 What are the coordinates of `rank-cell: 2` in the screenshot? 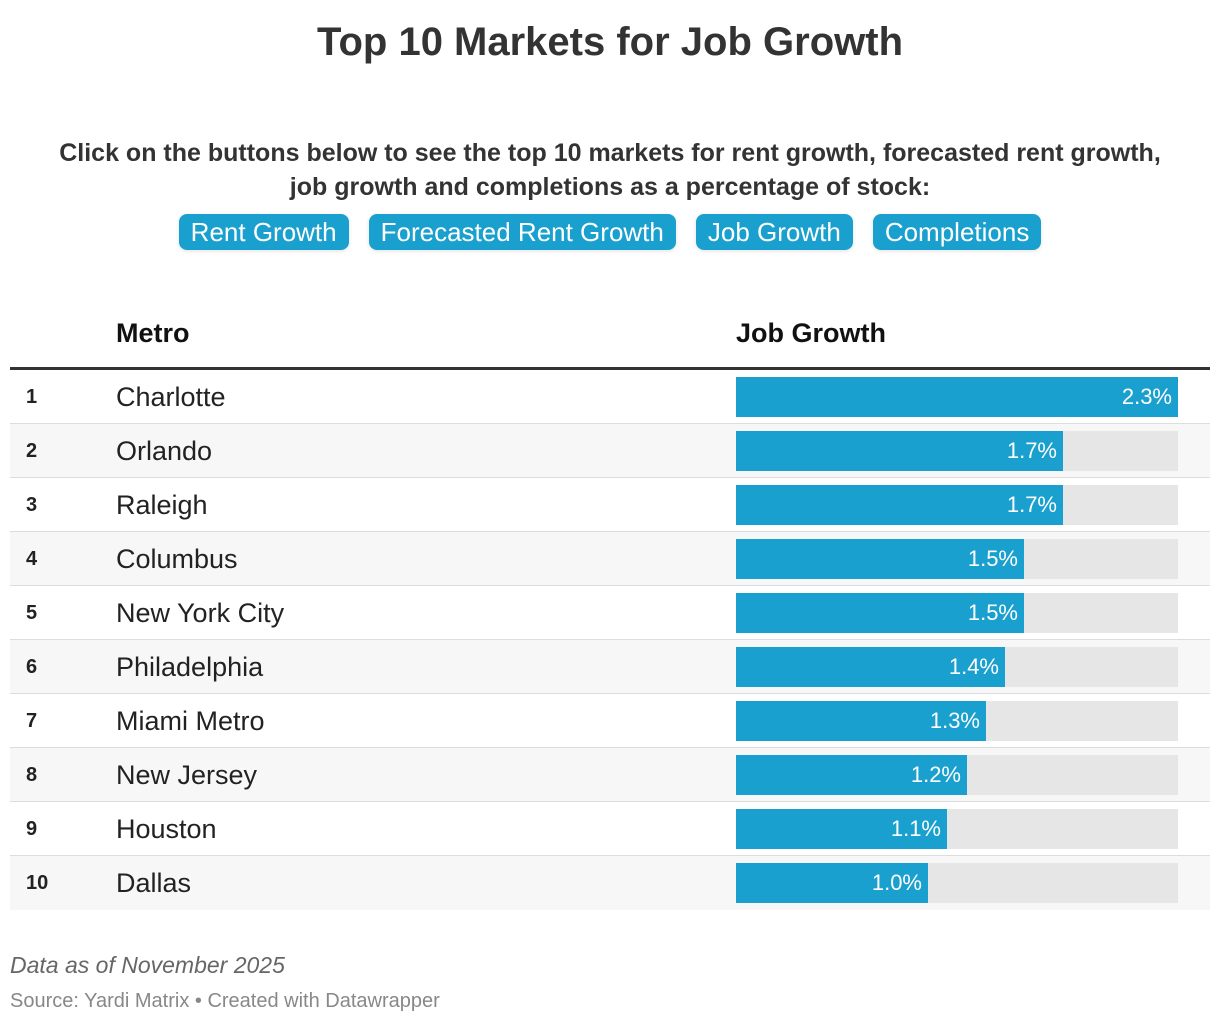 It's located at (32, 451).